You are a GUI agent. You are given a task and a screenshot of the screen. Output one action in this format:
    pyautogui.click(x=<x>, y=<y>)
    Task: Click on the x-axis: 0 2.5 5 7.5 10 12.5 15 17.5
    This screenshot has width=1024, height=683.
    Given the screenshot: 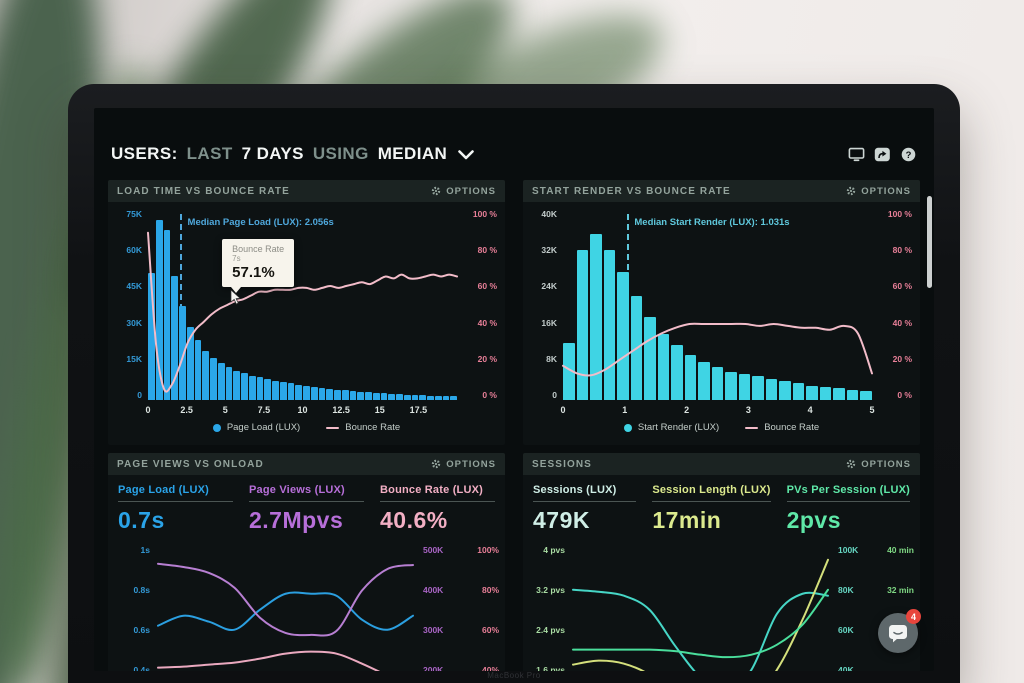 What is the action you would take?
    pyautogui.click(x=301, y=410)
    